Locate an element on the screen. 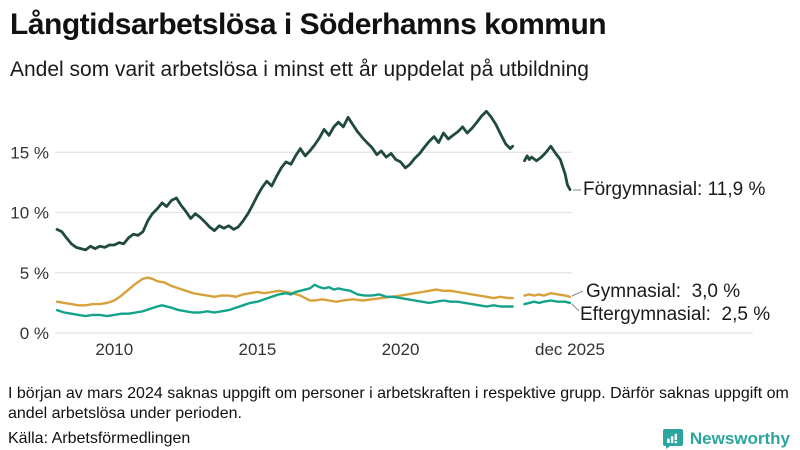 The image size is (800, 450). y-axis-tick-labels: 0 % 5 % 10 % 15 % is located at coordinates (29, 243).